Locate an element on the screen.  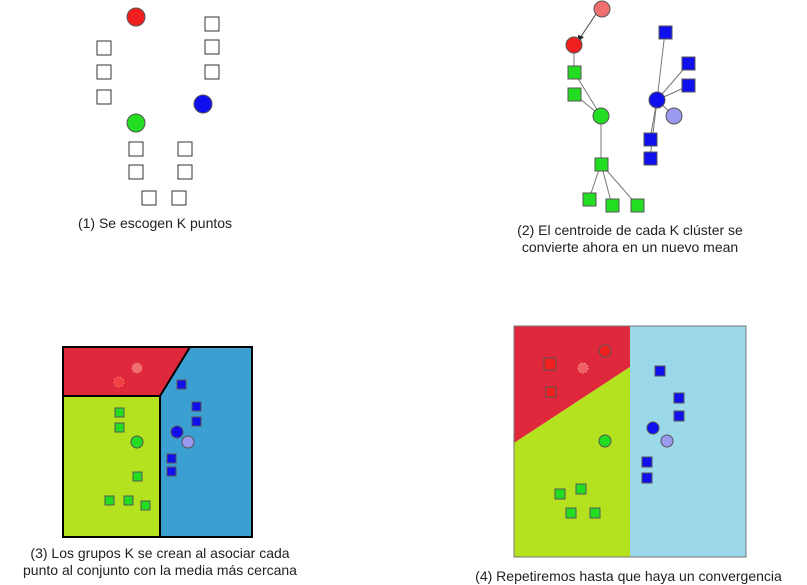
caption-line: (2) El centroide de cada K clúster se is located at coordinates (630, 230).